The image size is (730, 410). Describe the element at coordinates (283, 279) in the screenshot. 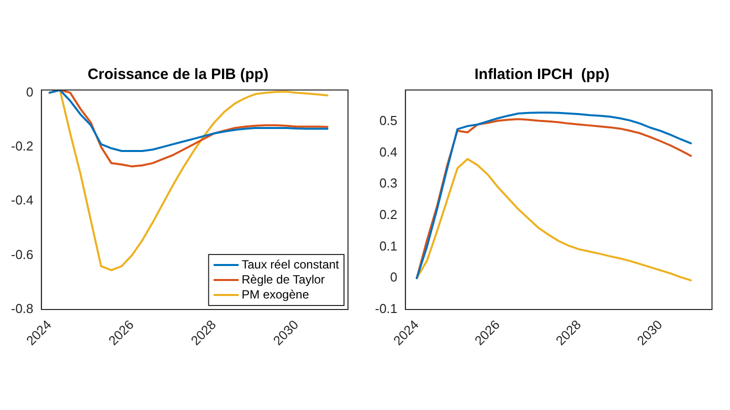

I see `legend-label: Règle de Taylor` at that location.